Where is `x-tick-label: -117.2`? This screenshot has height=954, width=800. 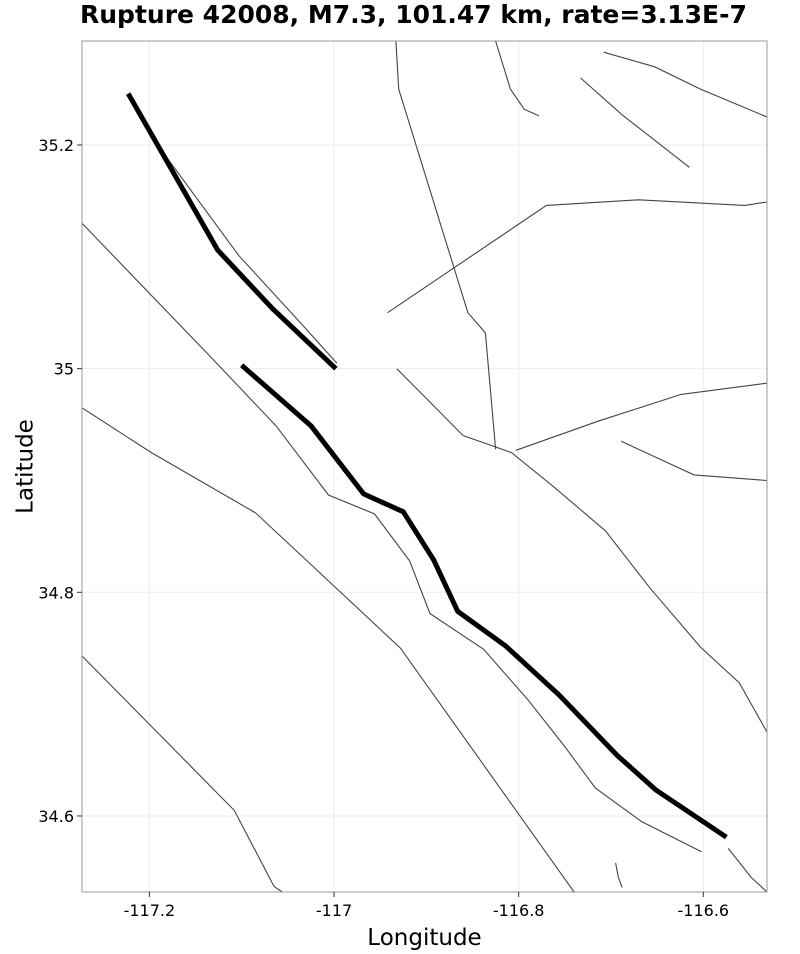
x-tick-label: -117.2 is located at coordinates (150, 910).